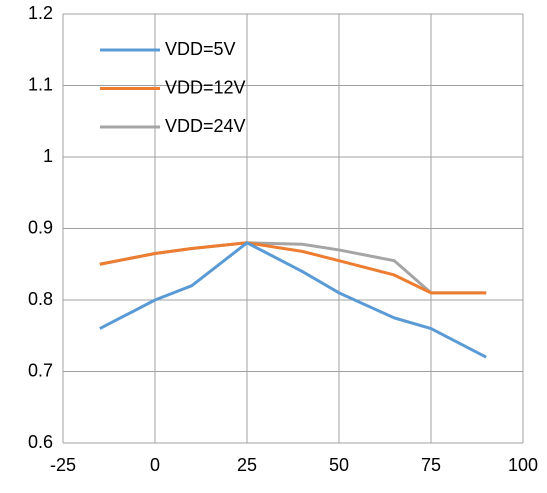 This screenshot has height=493, width=547. Describe the element at coordinates (40, 84) in the screenshot. I see `y-tick-label: 1.1` at that location.